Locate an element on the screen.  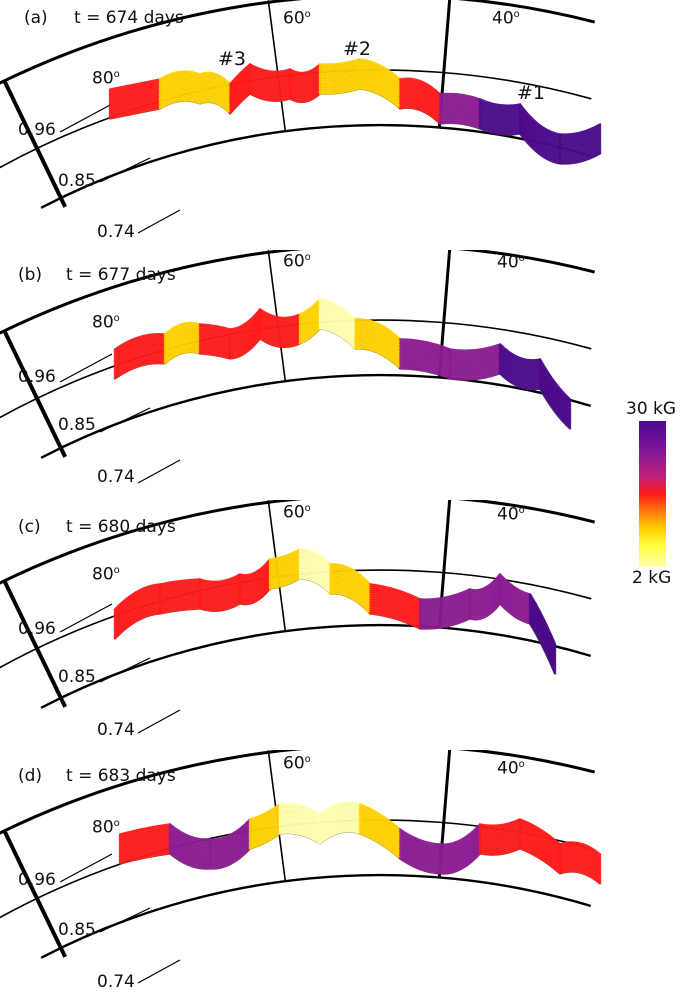
panel-tag: (d) is located at coordinates (30, 776).